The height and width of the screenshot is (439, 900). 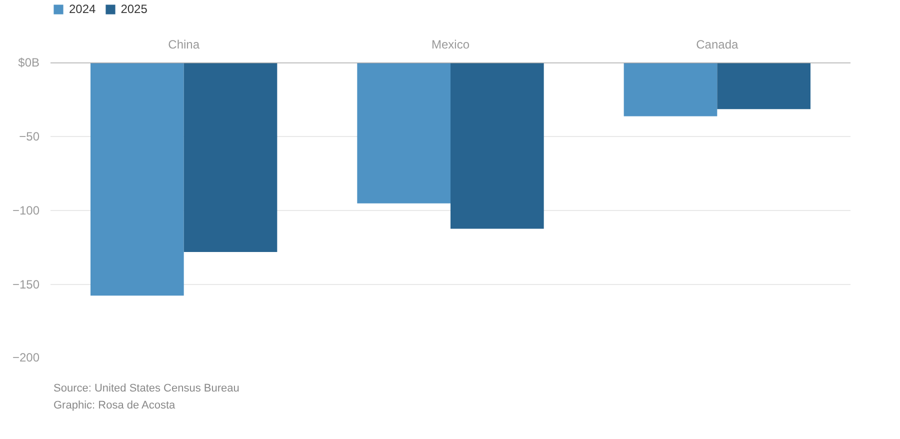 What do you see at coordinates (184, 45) in the screenshot?
I see `x-tick-label: China` at bounding box center [184, 45].